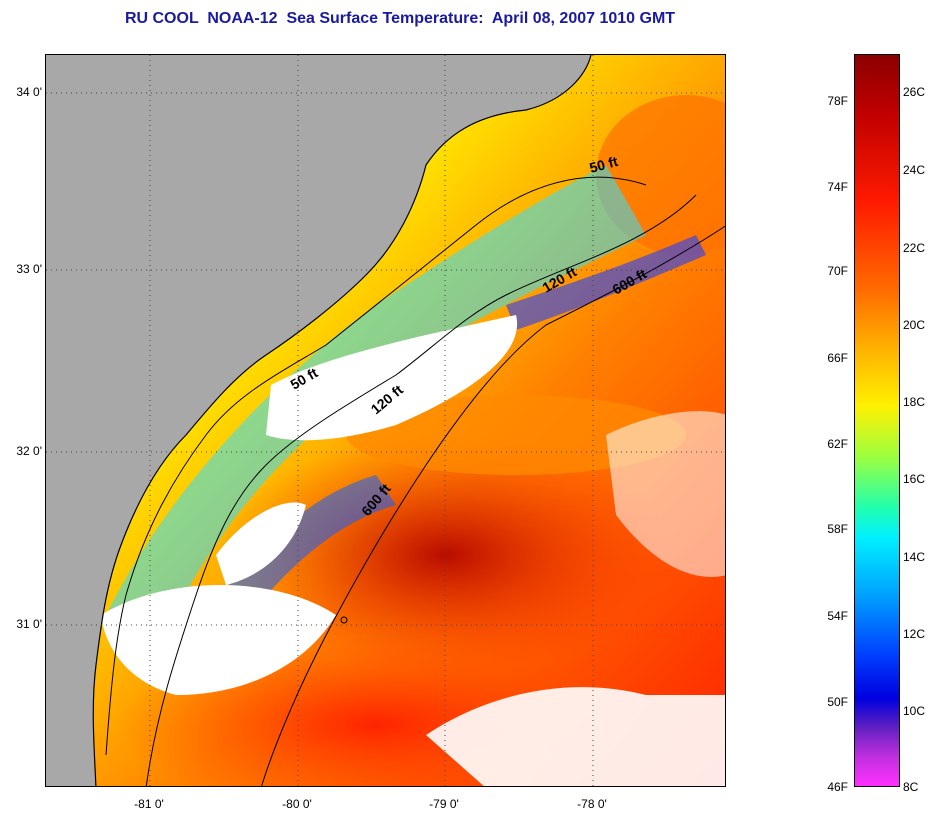 Image resolution: width=928 pixels, height=817 pixels. Describe the element at coordinates (29, 451) in the screenshot. I see `lat-label-32: 32 0'` at that location.